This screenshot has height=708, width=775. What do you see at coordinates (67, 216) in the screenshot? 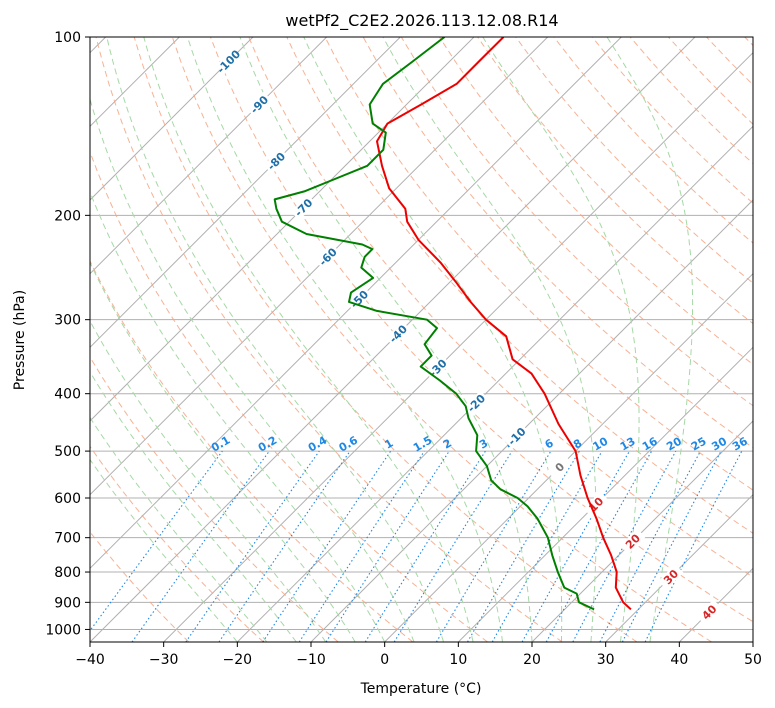
I see `y-tick-label: 200` at bounding box center [67, 216].